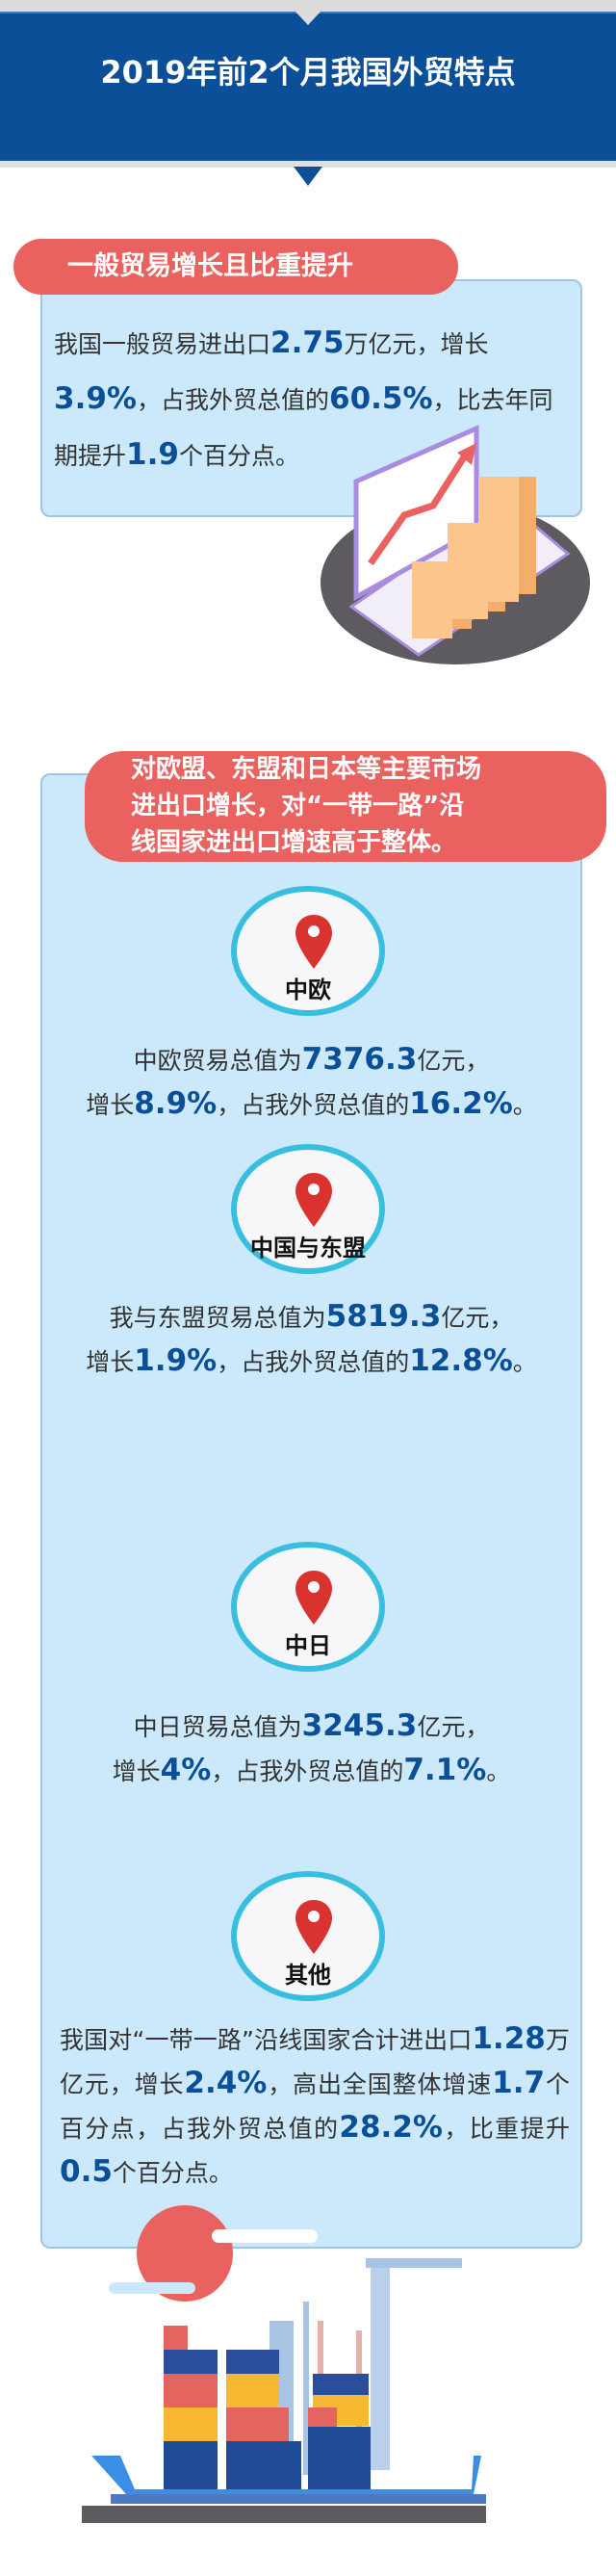  I want to click on laptop-chart-illustration, so click(455, 544).